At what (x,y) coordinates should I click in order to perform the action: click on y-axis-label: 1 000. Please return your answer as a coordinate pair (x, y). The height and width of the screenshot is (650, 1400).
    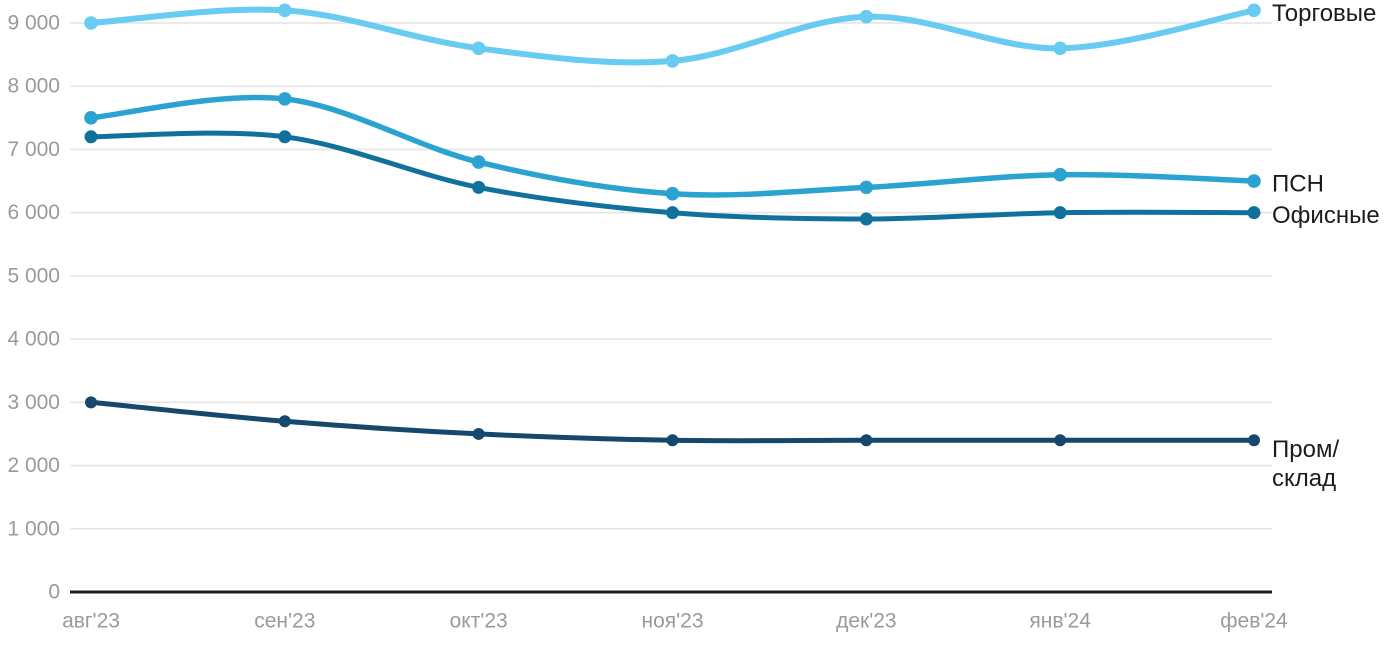
    Looking at the image, I should click on (33, 528).